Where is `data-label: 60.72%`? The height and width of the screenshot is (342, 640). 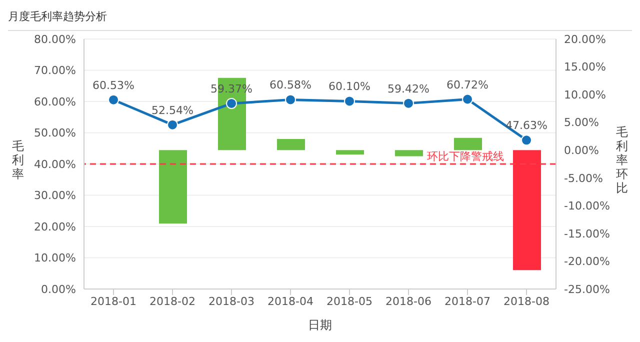 data-label: 60.72% is located at coordinates (467, 85).